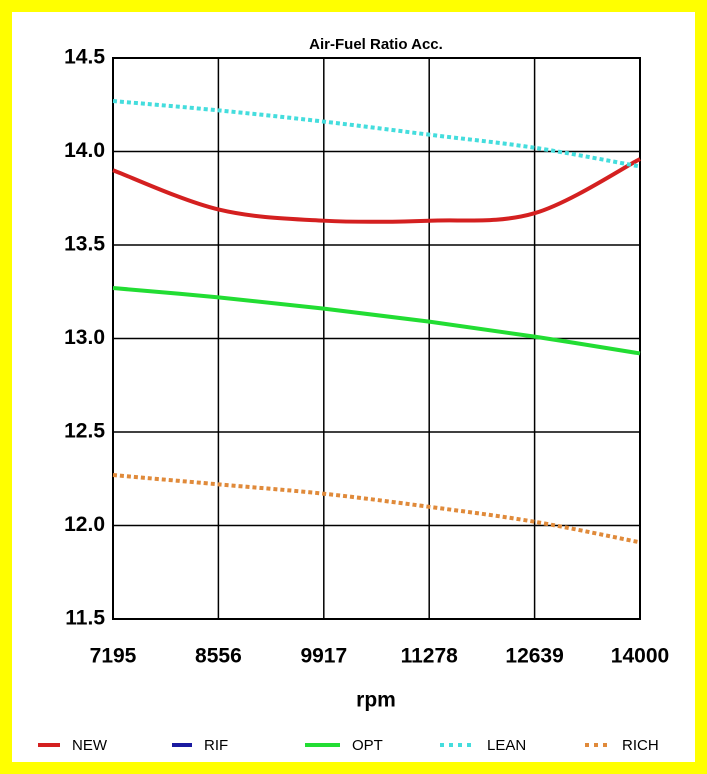 Image resolution: width=707 pixels, height=774 pixels. Describe the element at coordinates (430, 656) in the screenshot. I see `x-tick-label: 11278` at that location.